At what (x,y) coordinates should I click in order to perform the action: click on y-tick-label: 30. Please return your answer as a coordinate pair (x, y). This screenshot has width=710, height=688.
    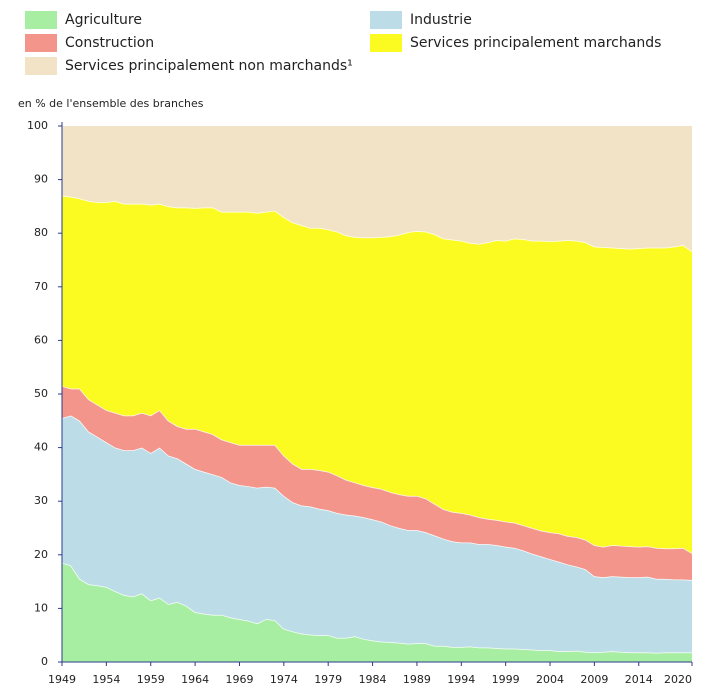
    Looking at the image, I should click on (41, 500).